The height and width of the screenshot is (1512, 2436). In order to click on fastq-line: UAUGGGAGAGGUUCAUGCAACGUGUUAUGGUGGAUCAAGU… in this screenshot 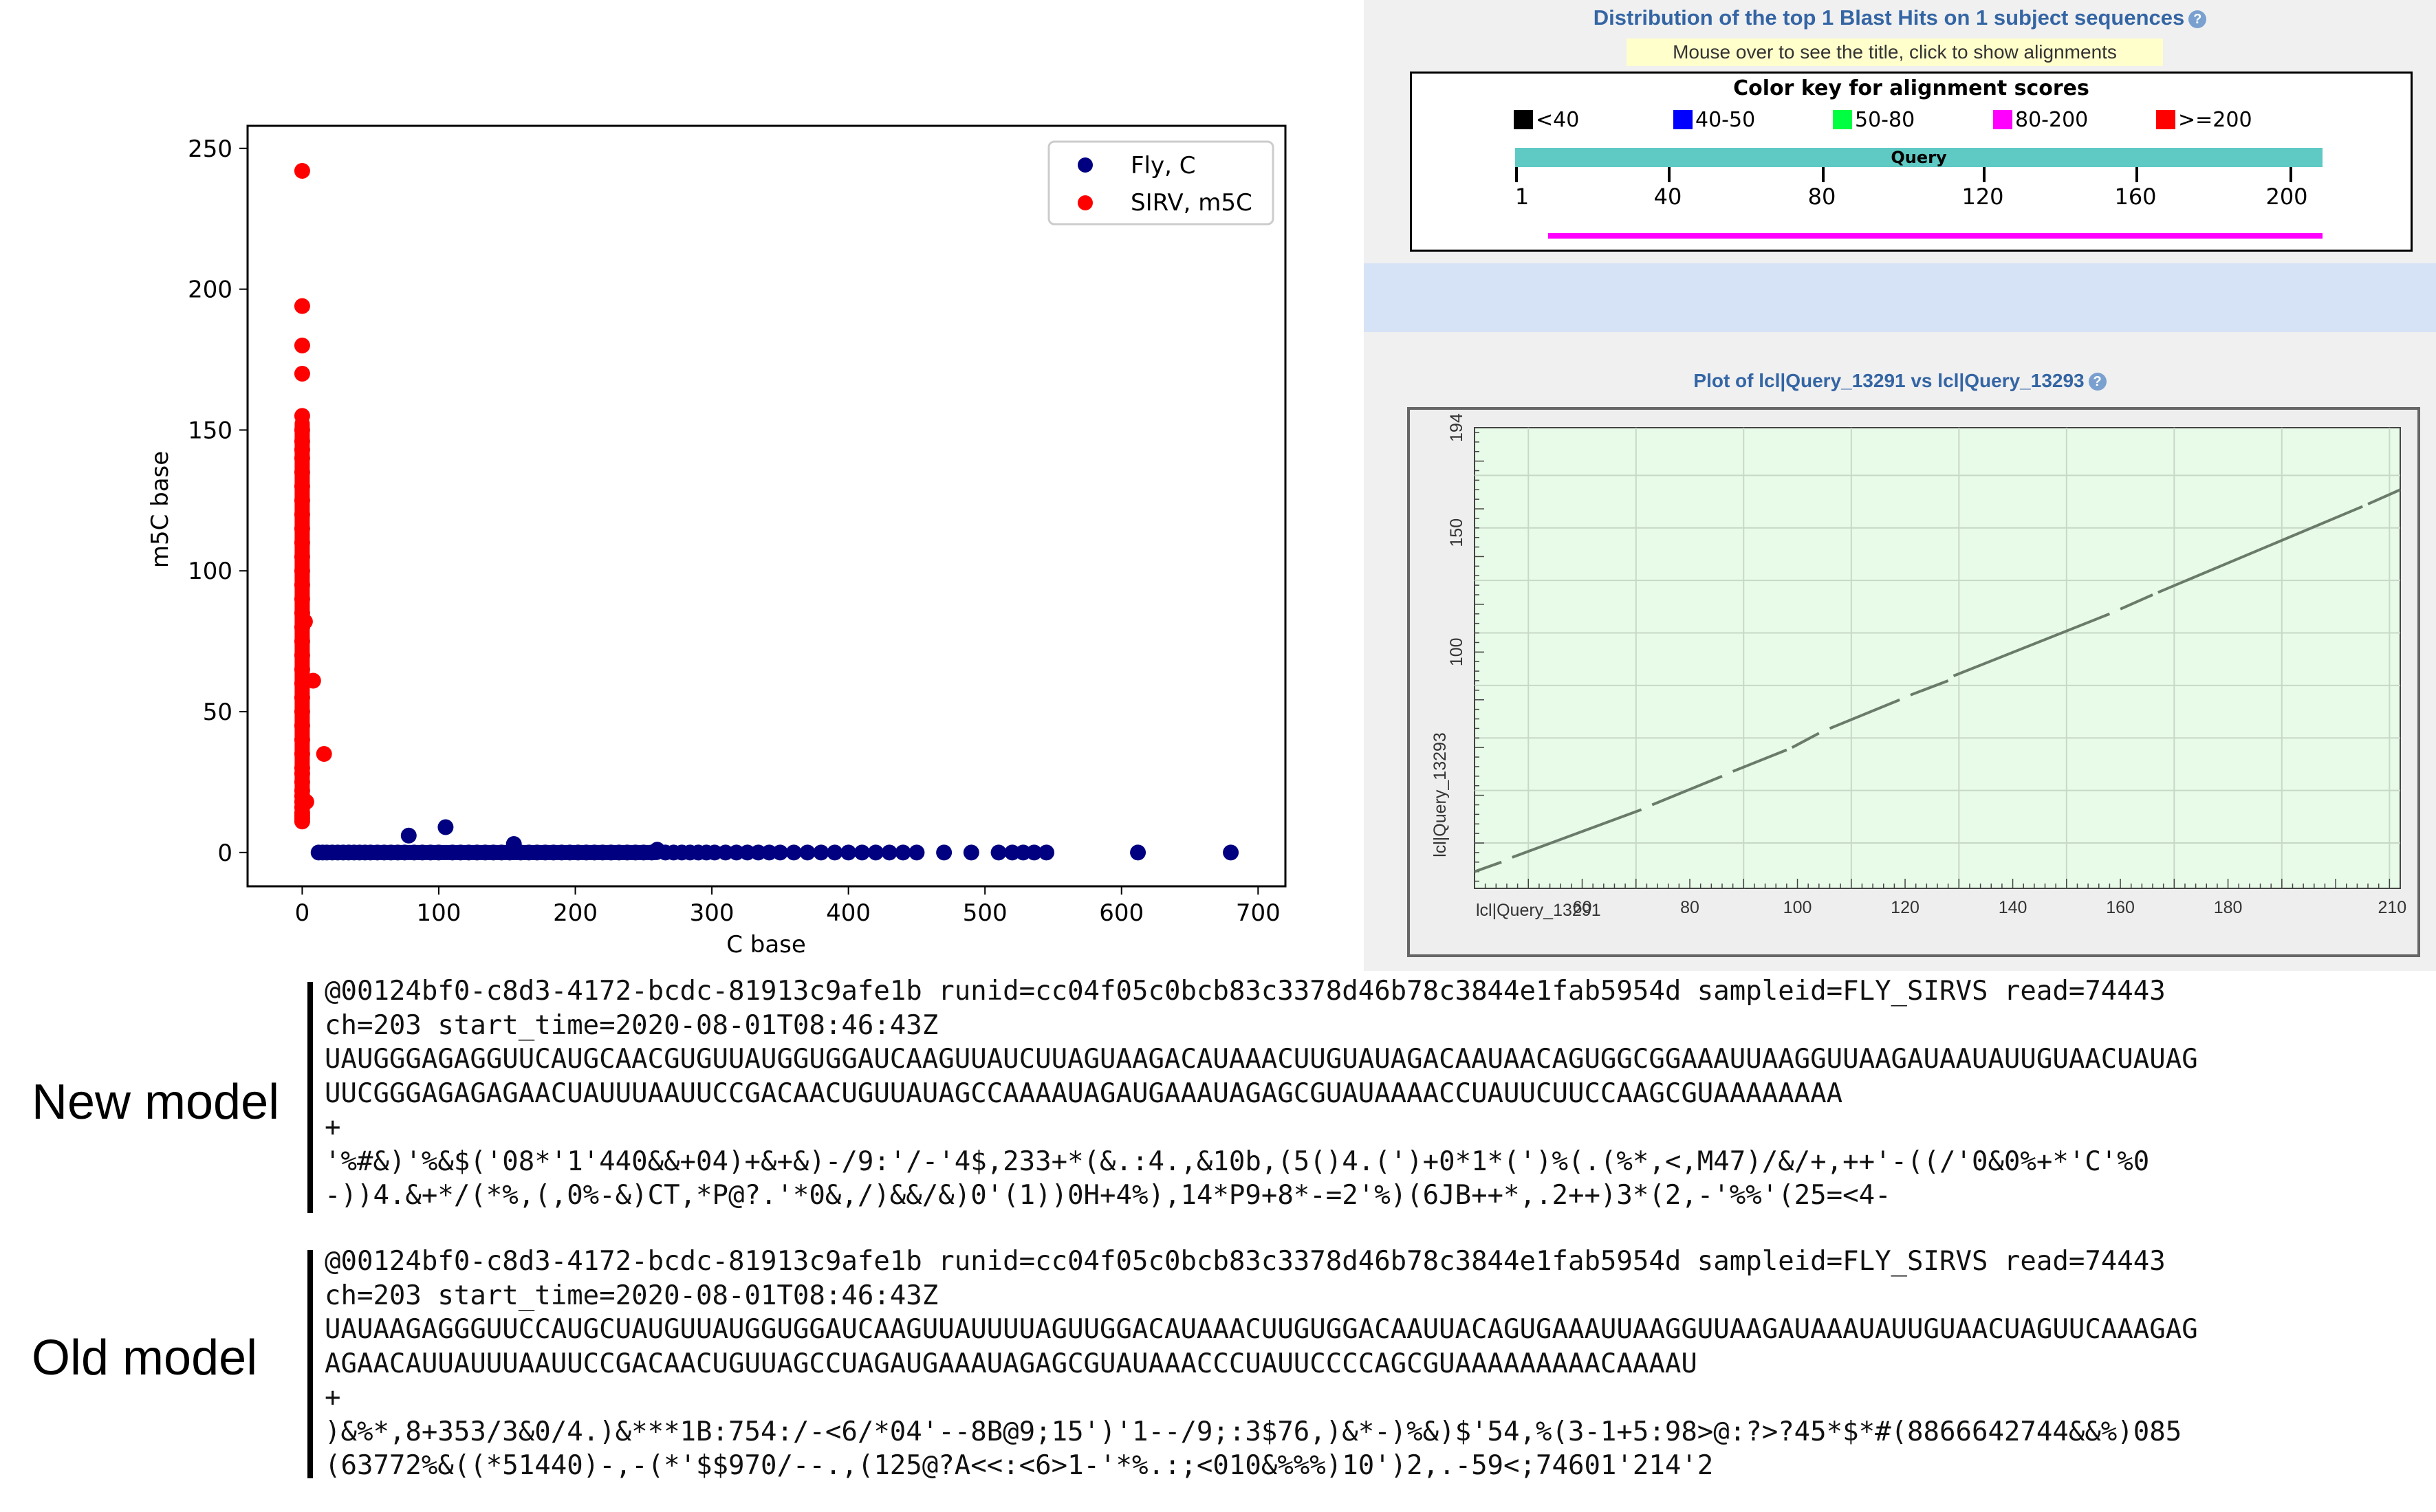, I will do `click(1261, 1059)`.